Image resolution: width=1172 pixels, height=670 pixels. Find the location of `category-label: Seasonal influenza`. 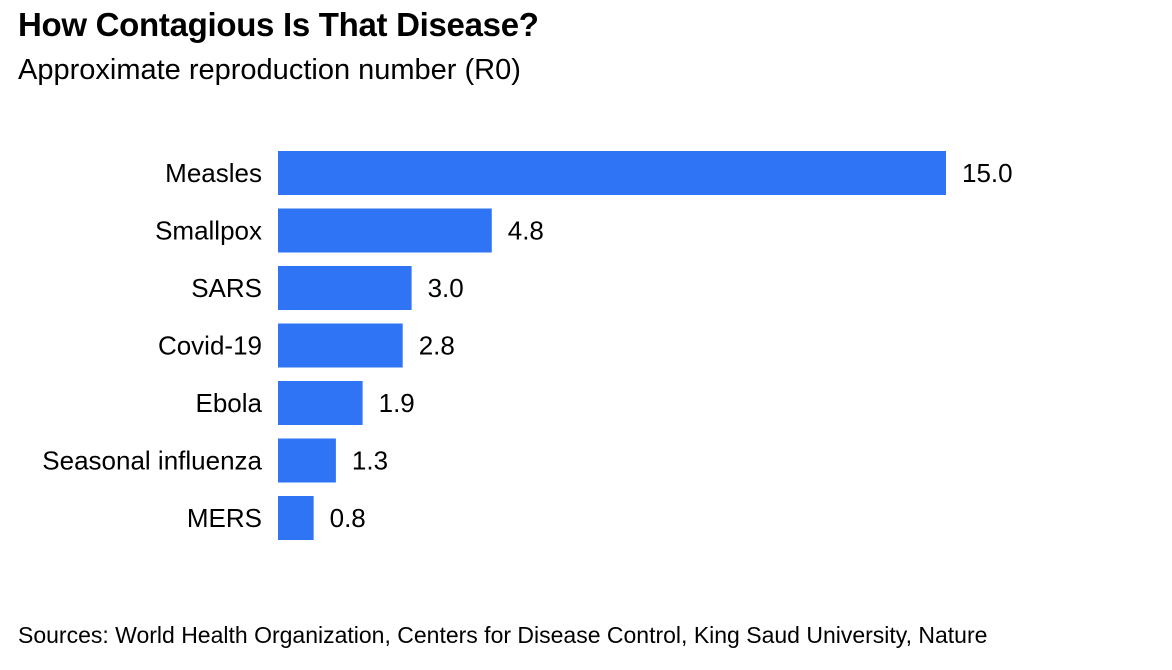

category-label: Seasonal influenza is located at coordinates (152, 461).